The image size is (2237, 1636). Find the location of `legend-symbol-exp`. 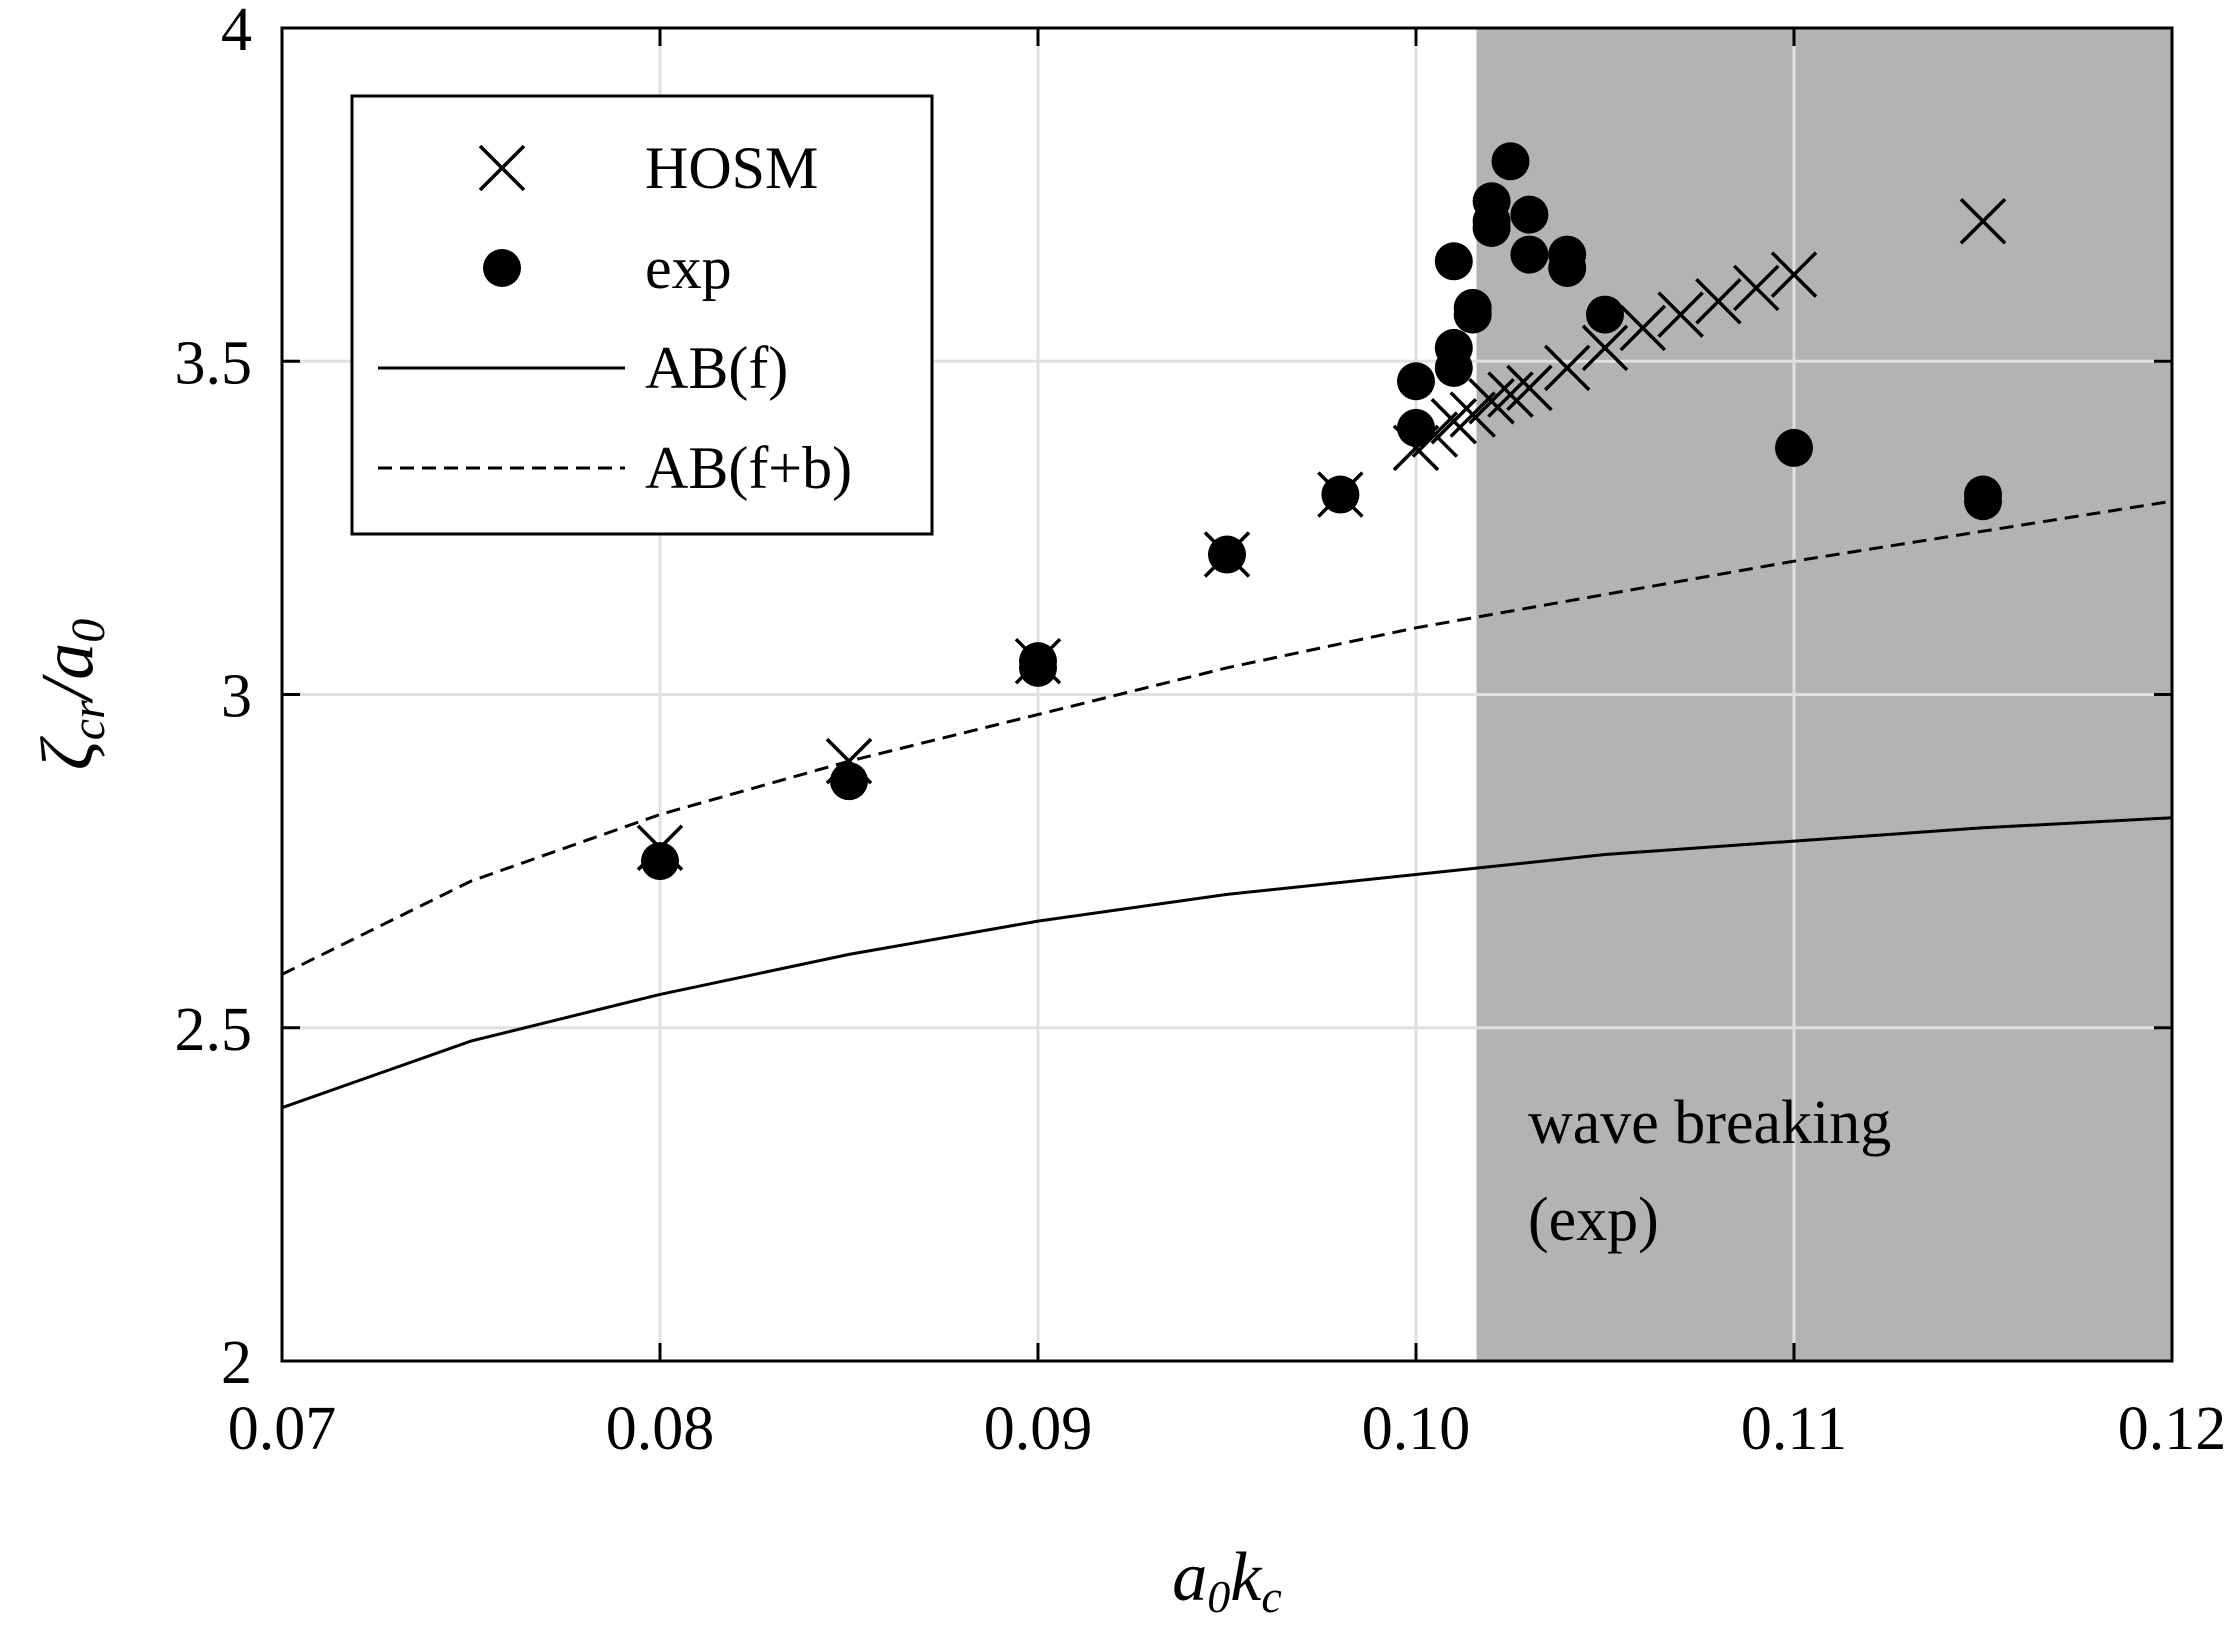

legend-symbol-exp is located at coordinates (502, 268).